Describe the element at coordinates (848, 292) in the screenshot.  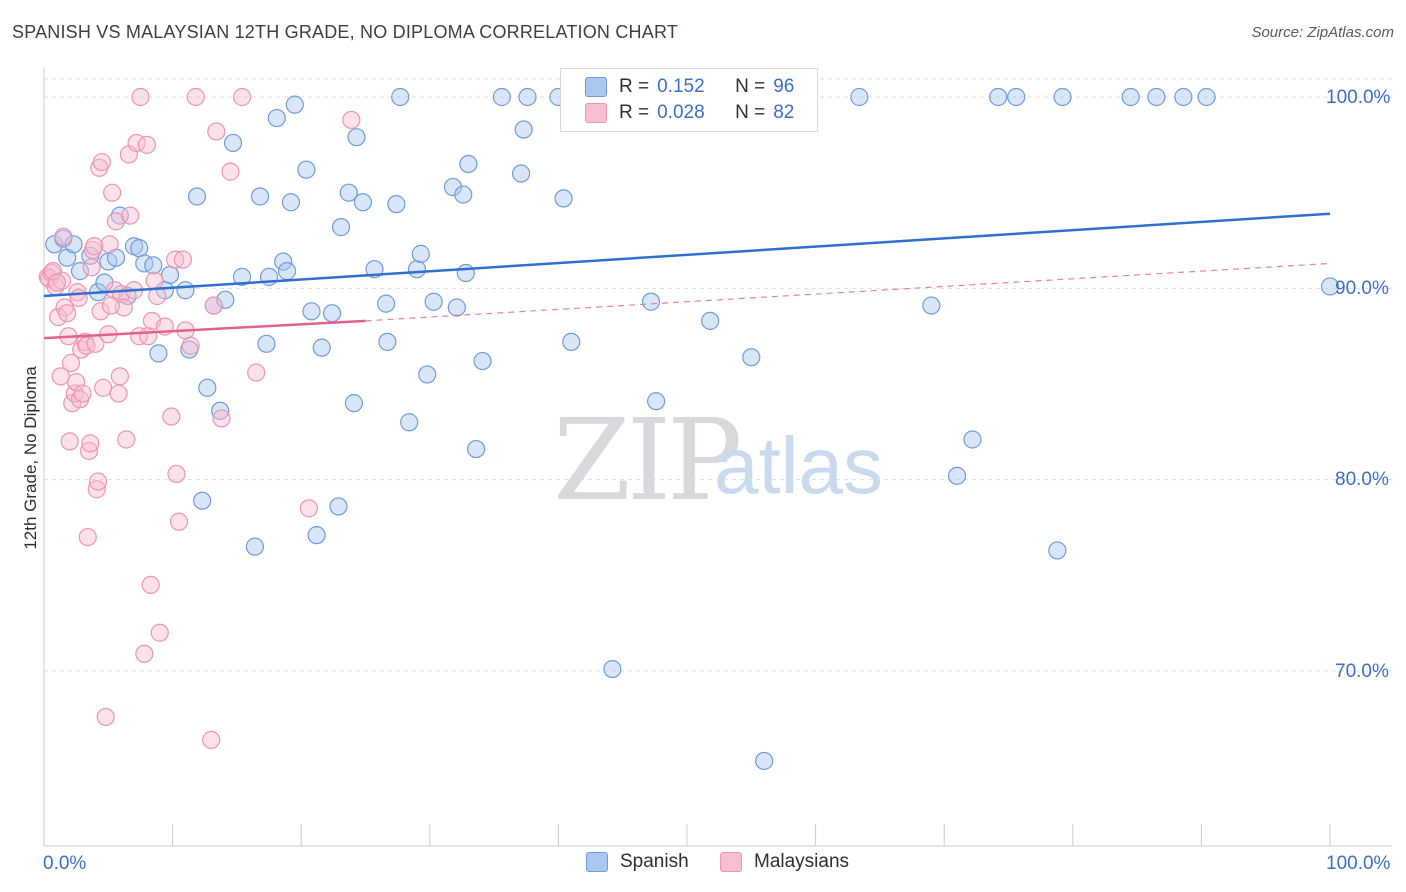
I see `malaysian-trend-extension` at that location.